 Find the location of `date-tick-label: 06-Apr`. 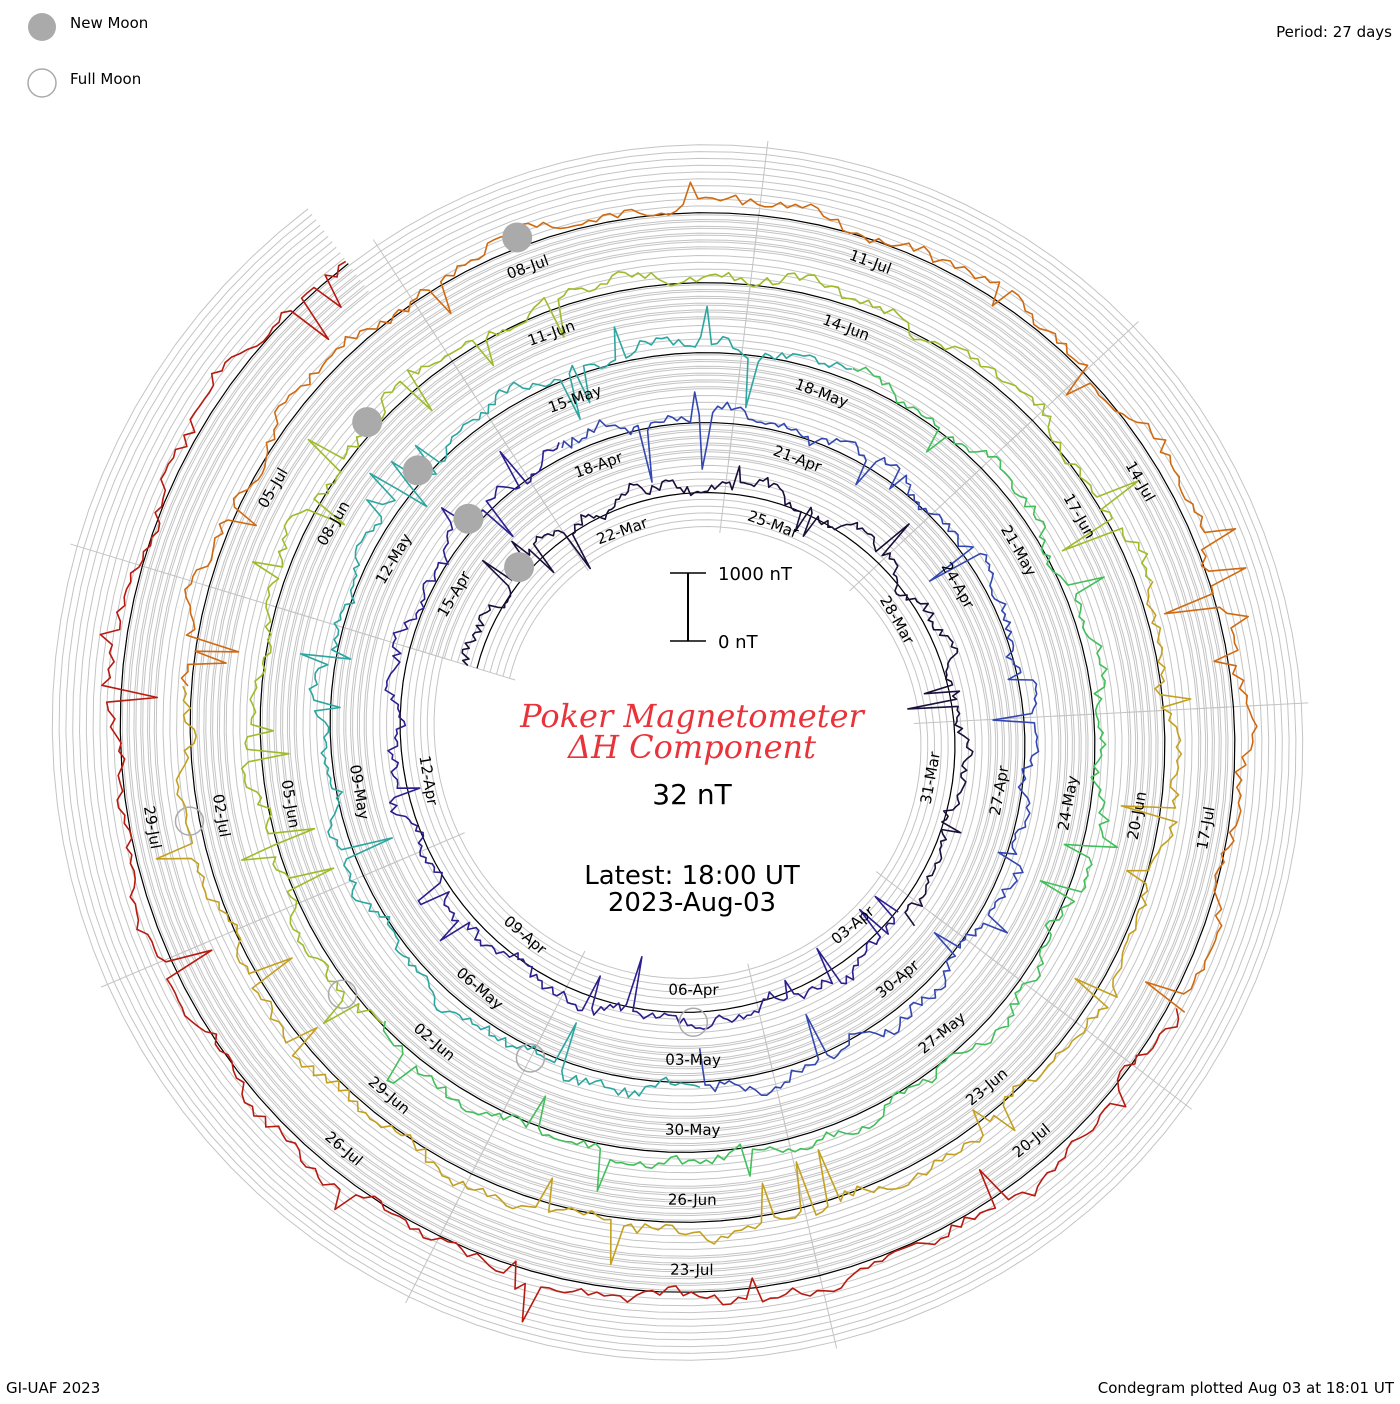

date-tick-label: 06-Apr is located at coordinates (693, 990).